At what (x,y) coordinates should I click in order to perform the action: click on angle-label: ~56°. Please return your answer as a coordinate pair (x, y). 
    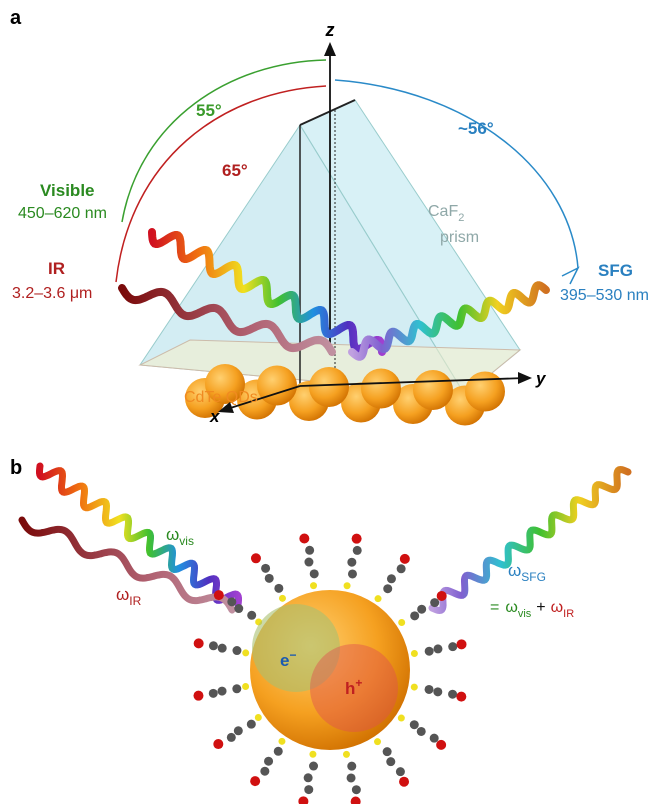
    Looking at the image, I should click on (476, 128).